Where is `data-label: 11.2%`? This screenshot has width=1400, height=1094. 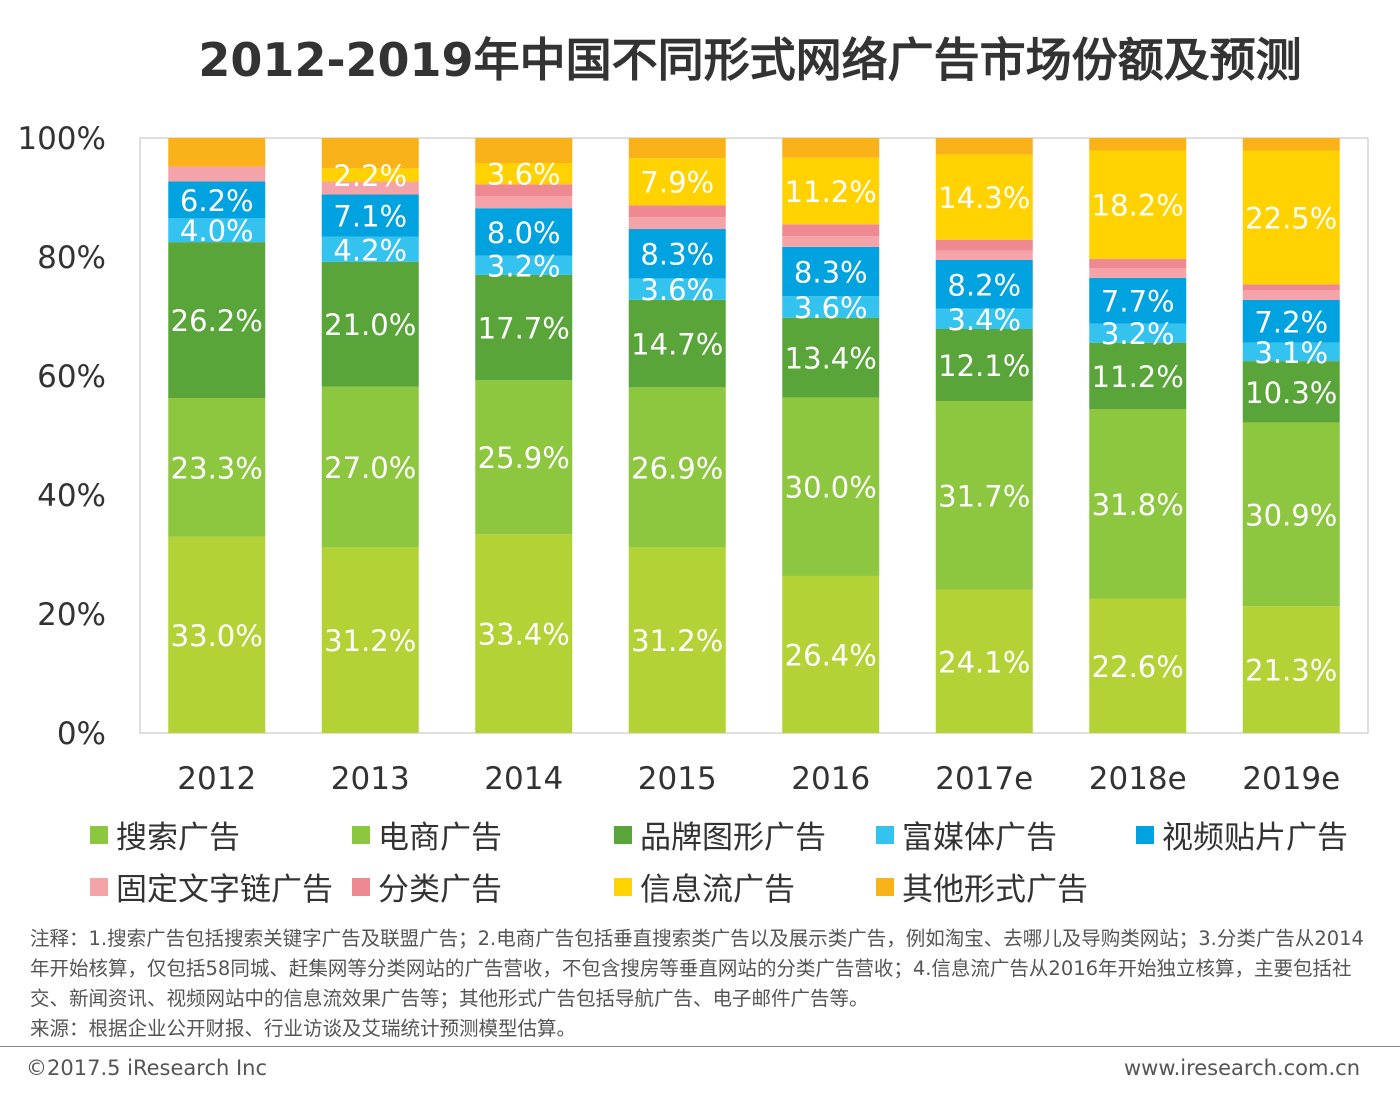 data-label: 11.2% is located at coordinates (831, 192).